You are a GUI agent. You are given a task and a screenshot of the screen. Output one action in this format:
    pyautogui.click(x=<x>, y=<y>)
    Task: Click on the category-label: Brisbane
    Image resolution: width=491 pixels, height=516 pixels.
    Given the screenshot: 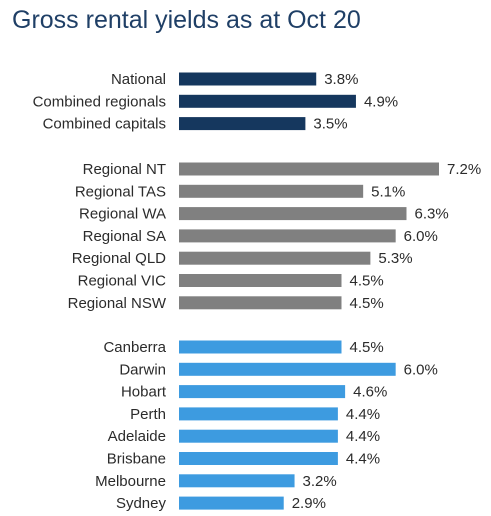 What is the action you would take?
    pyautogui.click(x=136, y=459)
    